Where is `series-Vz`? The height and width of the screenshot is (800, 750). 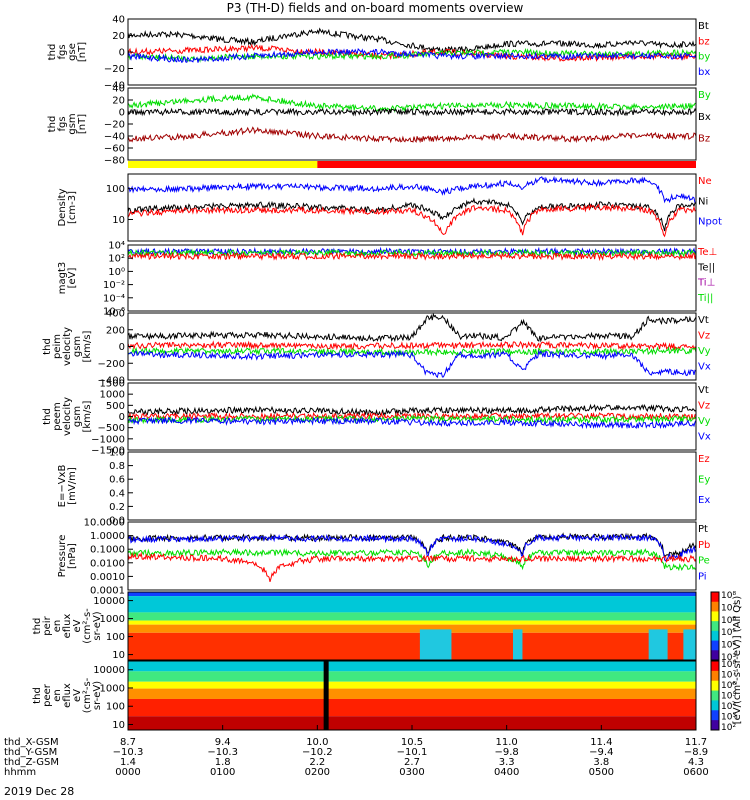 series-Vz is located at coordinates (412, 345).